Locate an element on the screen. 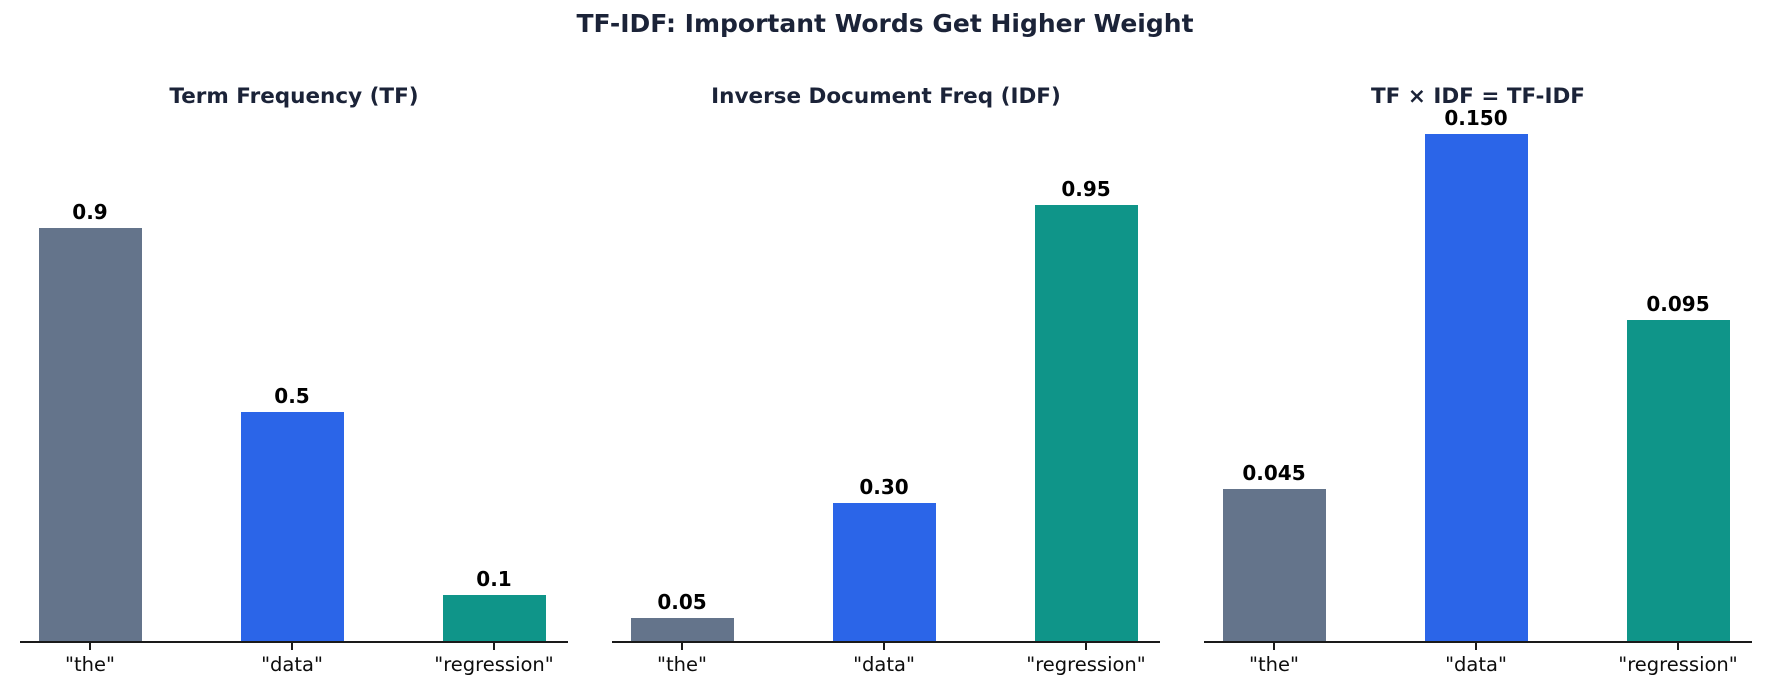 The height and width of the screenshot is (696, 1770). bar-value-label-data: 0.30 is located at coordinates (884, 487).